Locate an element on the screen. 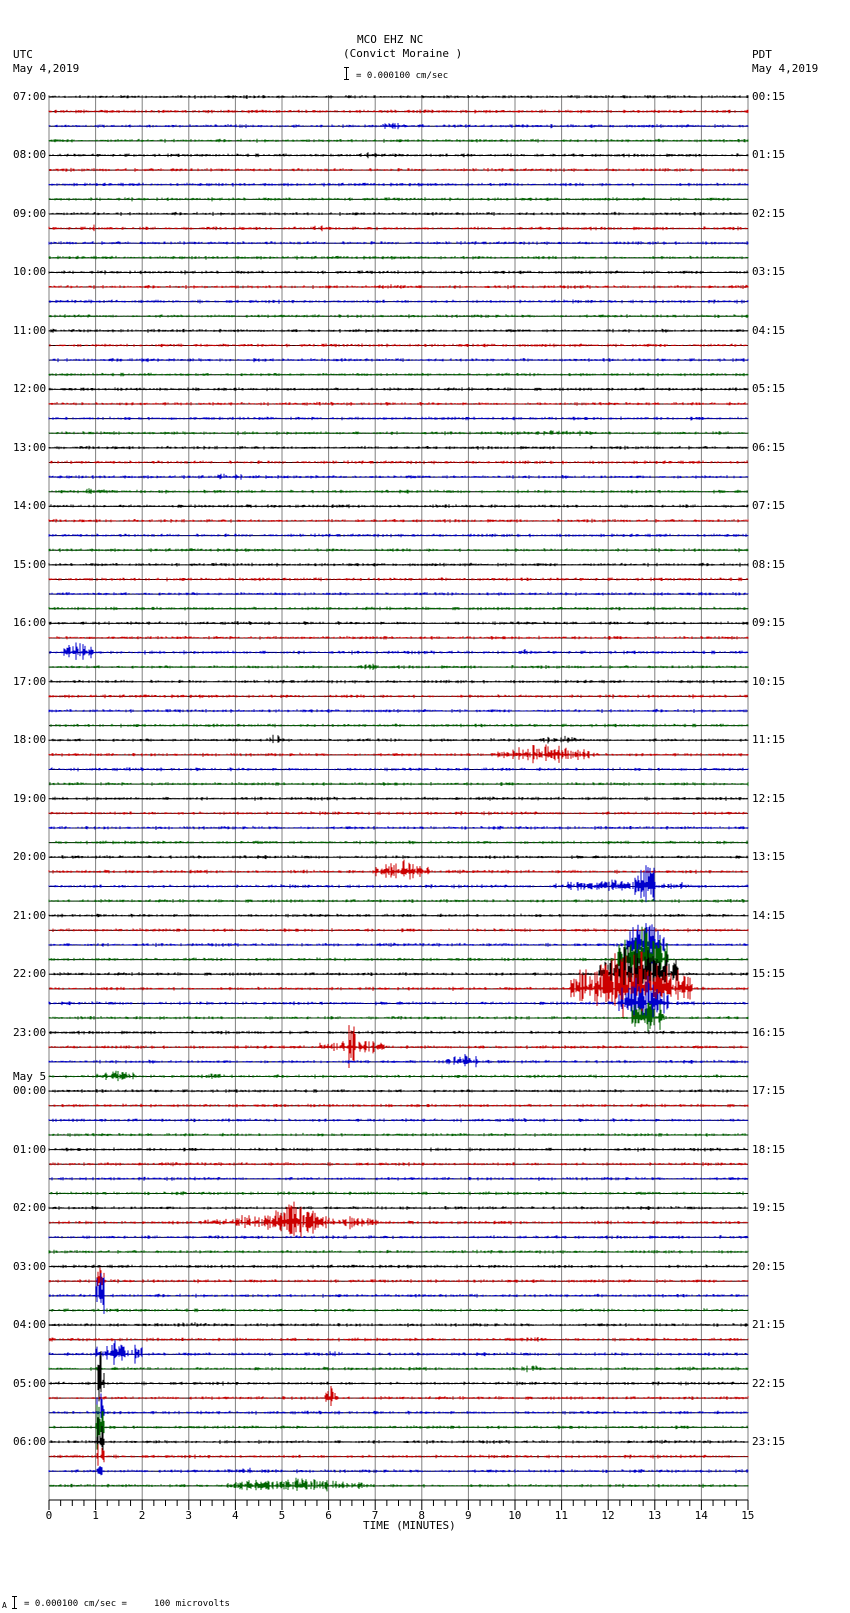 This screenshot has height=1613, width=850. left-time-label: 13:00 is located at coordinates (30, 447).